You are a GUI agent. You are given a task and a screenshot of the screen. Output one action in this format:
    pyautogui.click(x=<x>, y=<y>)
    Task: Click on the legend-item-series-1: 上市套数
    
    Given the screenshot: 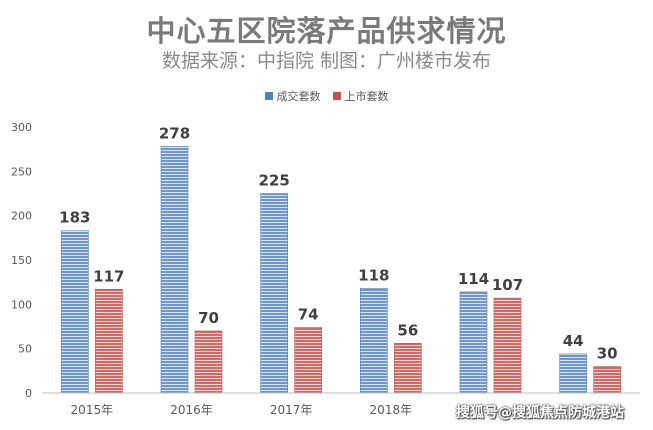 What is the action you would take?
    pyautogui.click(x=360, y=96)
    